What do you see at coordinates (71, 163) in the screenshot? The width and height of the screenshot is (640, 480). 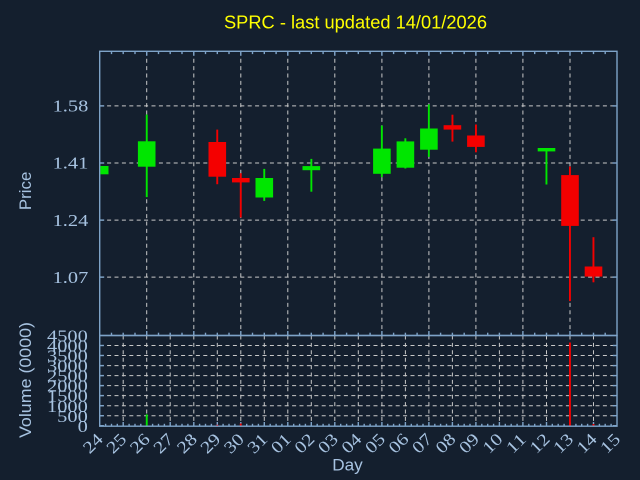 I see `svg-text: 1.41` at bounding box center [71, 163].